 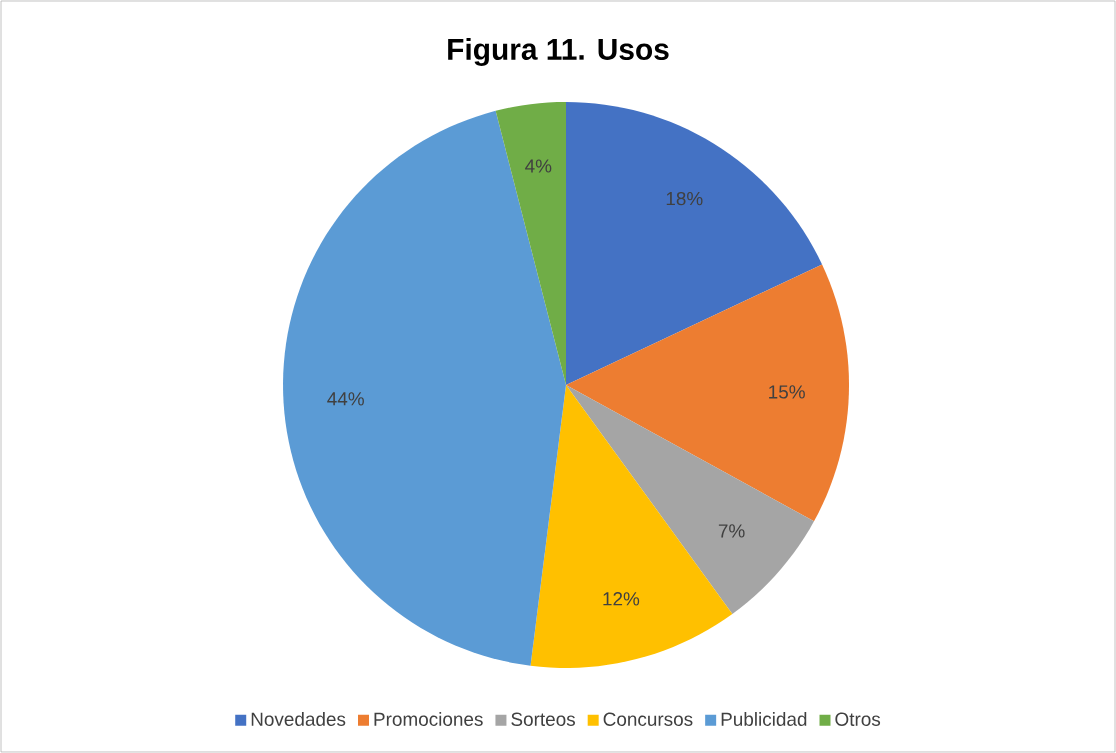 What do you see at coordinates (538, 166) in the screenshot?
I see `data-label: 4%` at bounding box center [538, 166].